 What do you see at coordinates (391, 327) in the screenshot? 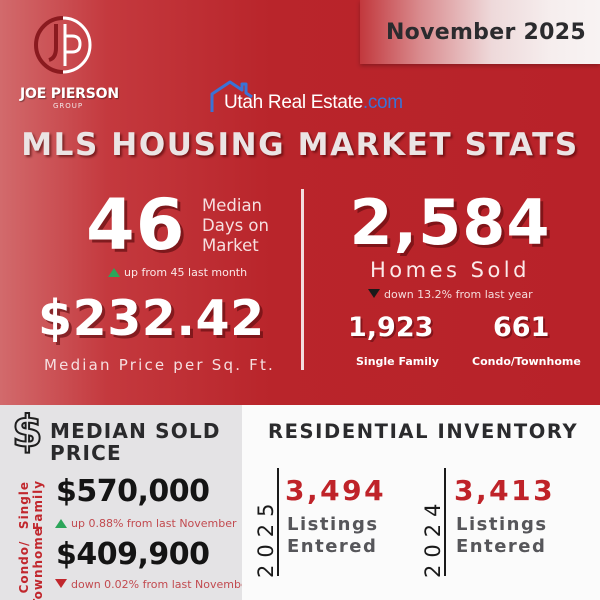
I see `single-family-sold-value: 1,923` at bounding box center [391, 327].